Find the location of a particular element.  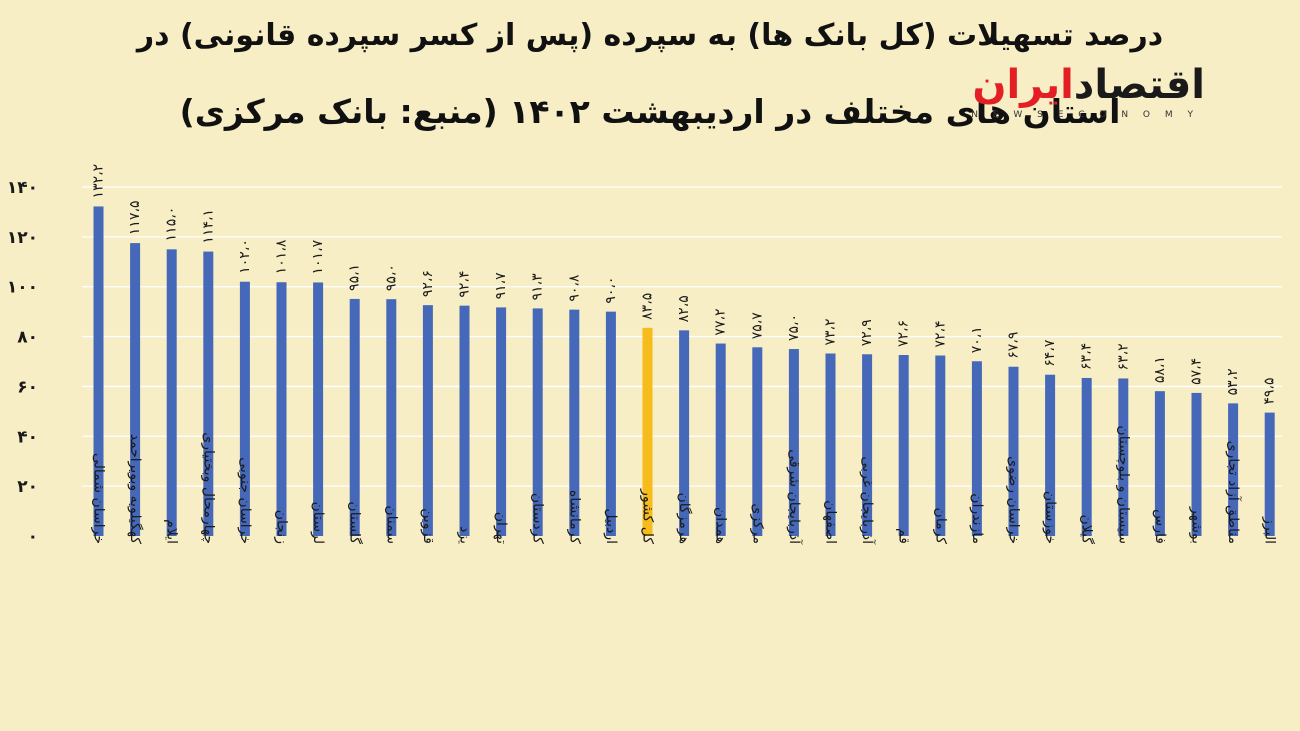

data-label: ۶۴،۷ is located at coordinates (1050, 353).